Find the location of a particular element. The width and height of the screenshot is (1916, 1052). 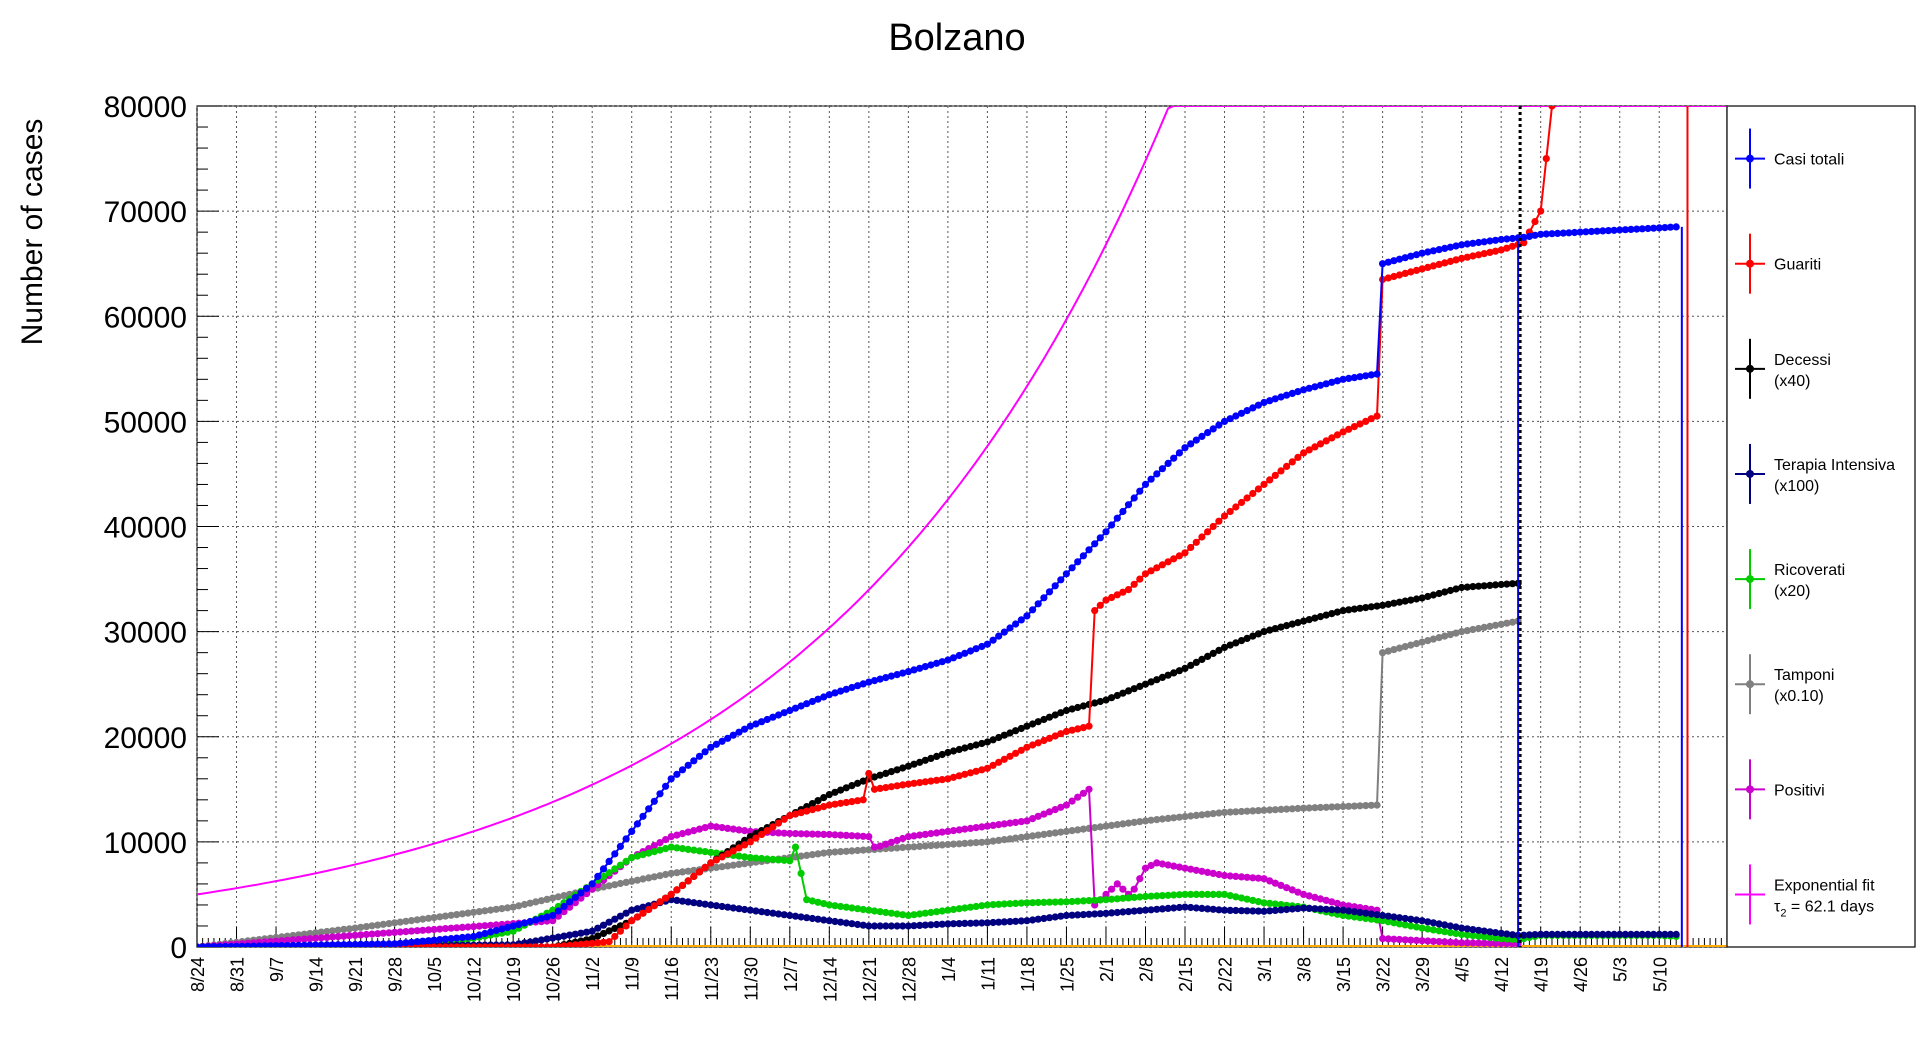

legend-label: Terapia Intensiva is located at coordinates (1834, 465).